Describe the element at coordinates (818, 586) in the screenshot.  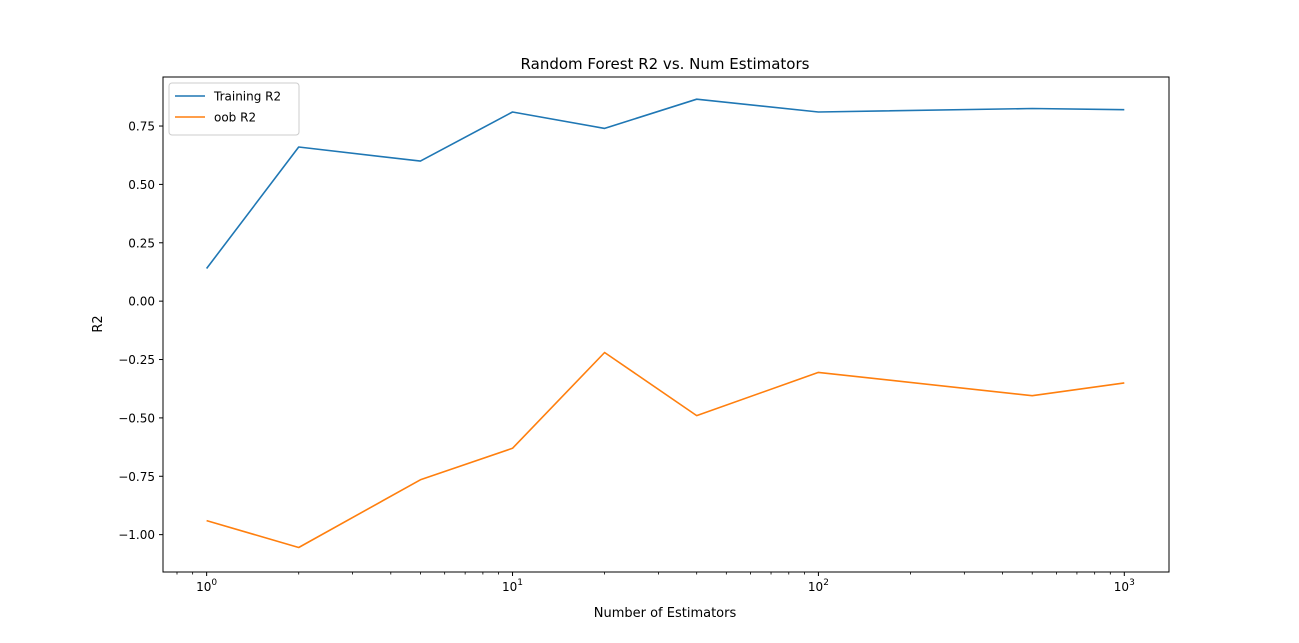
I see `x-tick-label: 10²` at that location.